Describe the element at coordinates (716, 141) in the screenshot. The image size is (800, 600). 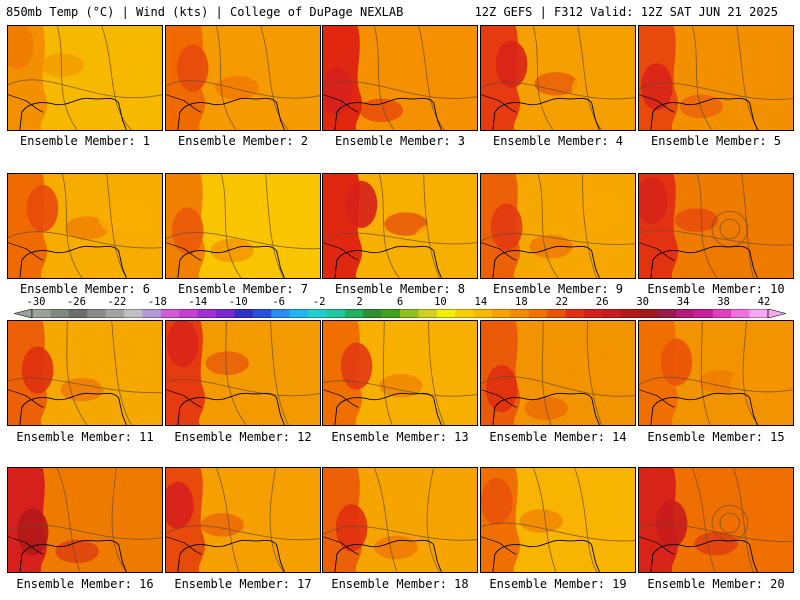
I see `panel-label: Ensemble Member: 5` at that location.